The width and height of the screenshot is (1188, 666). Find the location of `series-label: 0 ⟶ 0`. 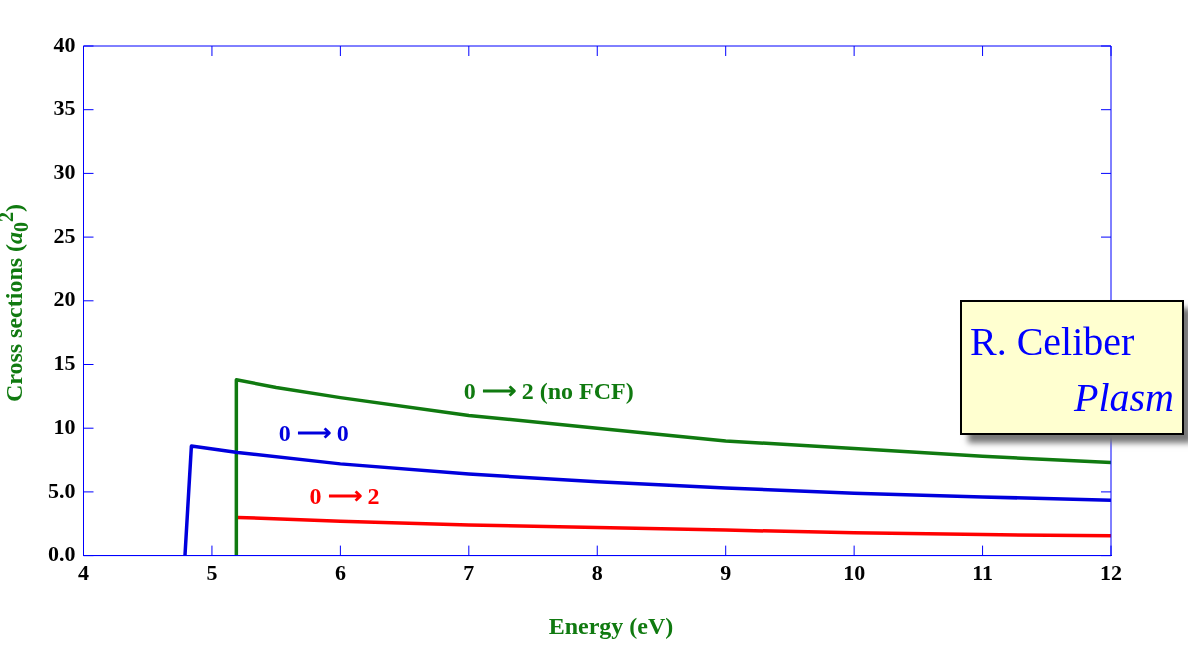

series-label: 0 ⟶ 0 is located at coordinates (313, 433).